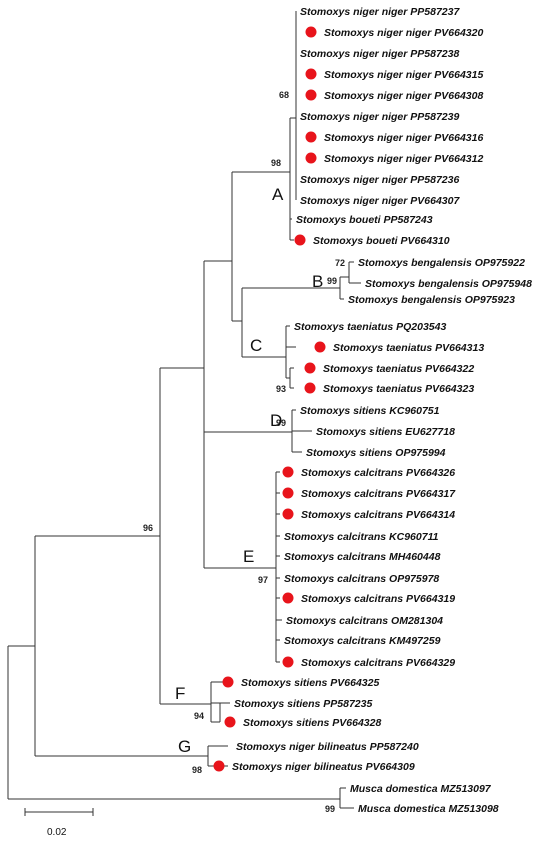 This screenshot has height=848, width=550. What do you see at coordinates (148, 528) in the screenshot?
I see `bootstrap-value: 96` at bounding box center [148, 528].